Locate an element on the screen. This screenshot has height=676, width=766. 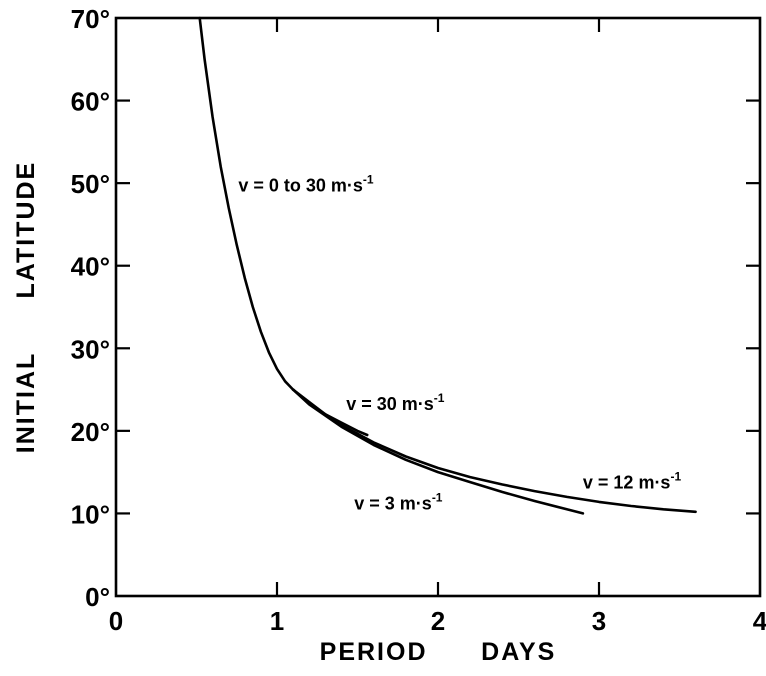
x-tick-label: 2 is located at coordinates (438, 621).